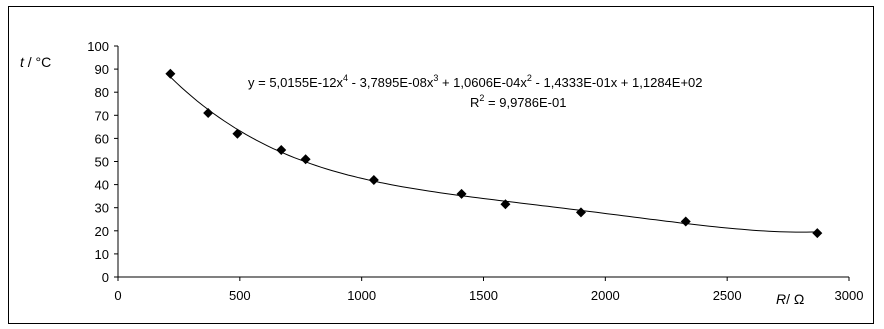 The image size is (884, 329). Describe the element at coordinates (105, 277) in the screenshot. I see `y-tick-label: 0` at that location.